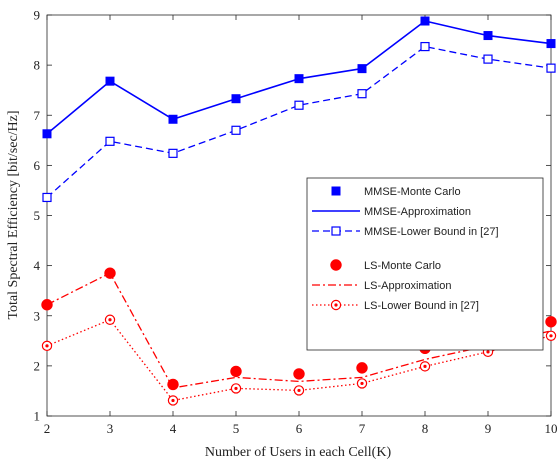  Describe the element at coordinates (425, 428) in the screenshot. I see `x-tick-label: 8` at that location.